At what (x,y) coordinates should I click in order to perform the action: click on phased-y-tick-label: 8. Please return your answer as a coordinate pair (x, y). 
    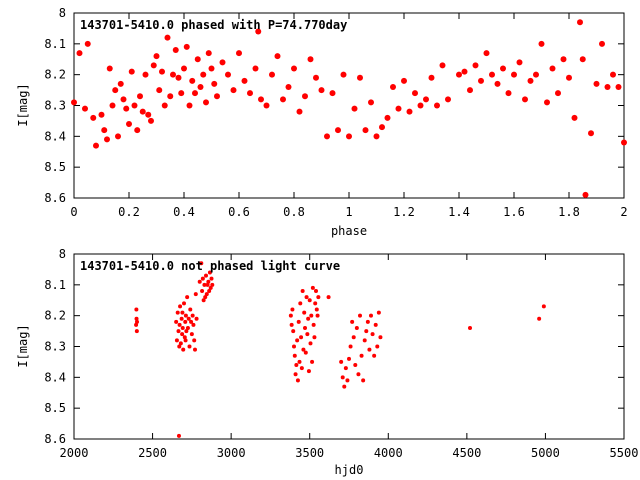
    Looking at the image, I should click on (62, 13).